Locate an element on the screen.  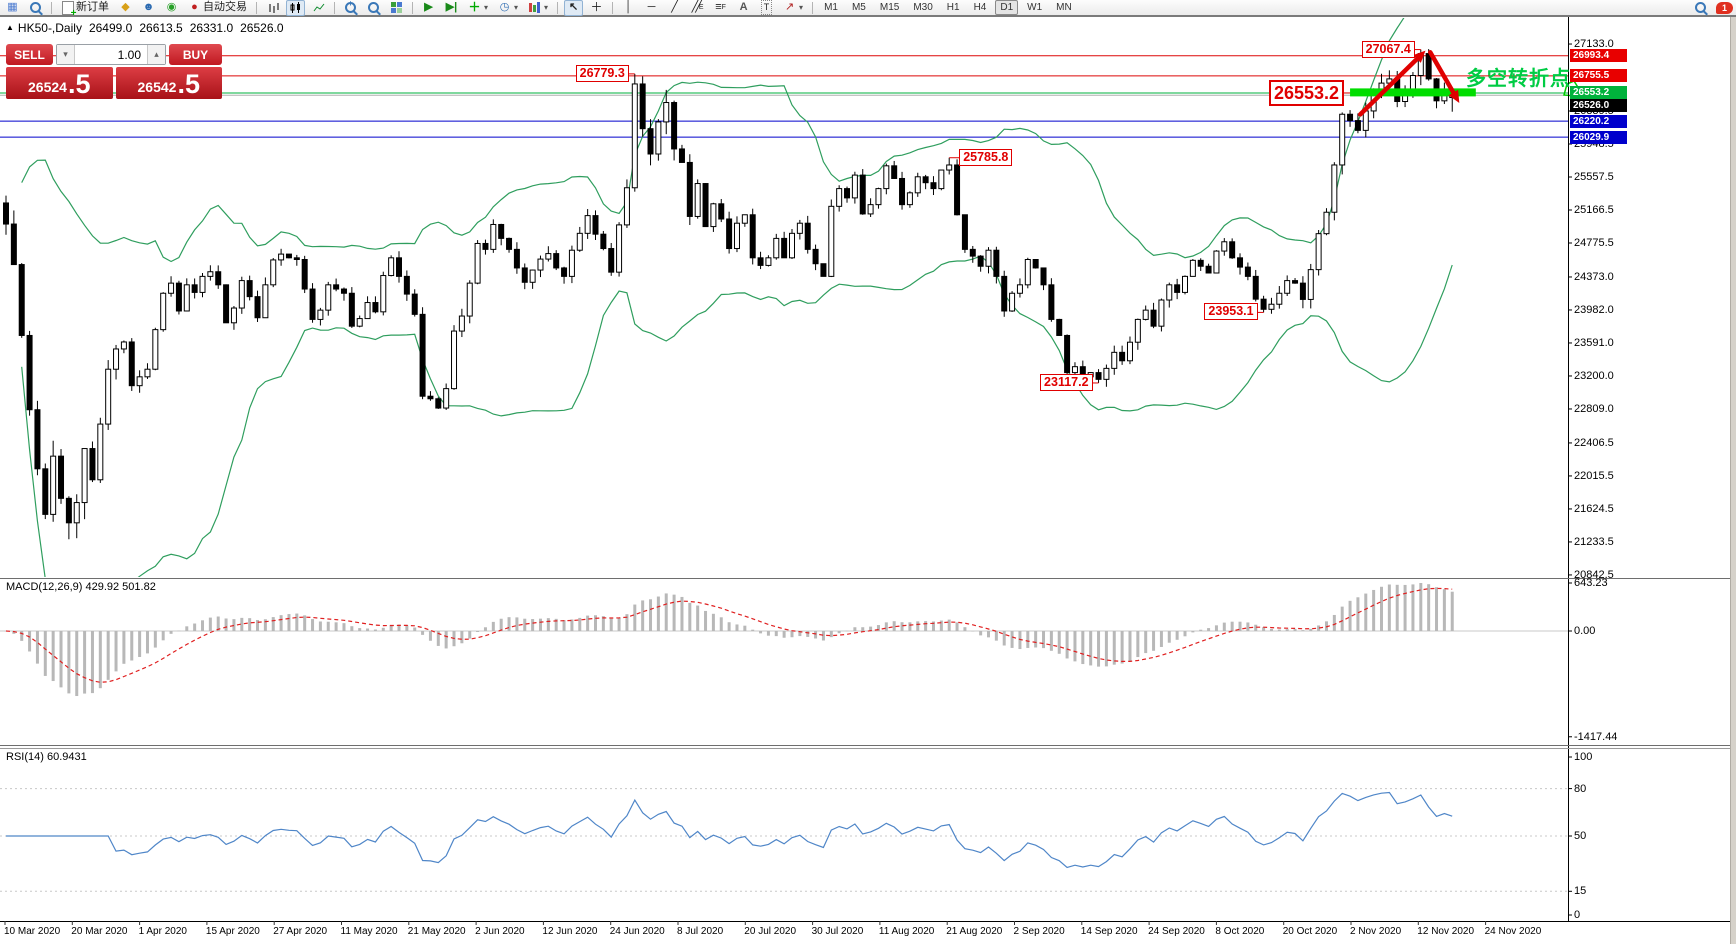
zoom-in-icon: + is located at coordinates (350, 7).